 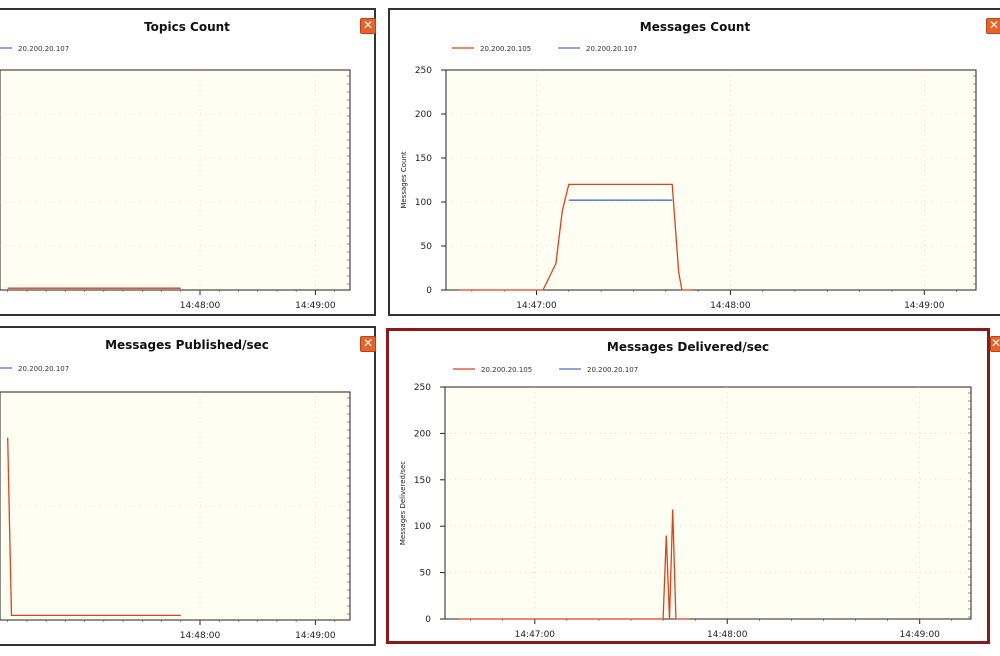 What do you see at coordinates (688, 347) in the screenshot?
I see `panel-title: Messages Delivered/sec` at bounding box center [688, 347].